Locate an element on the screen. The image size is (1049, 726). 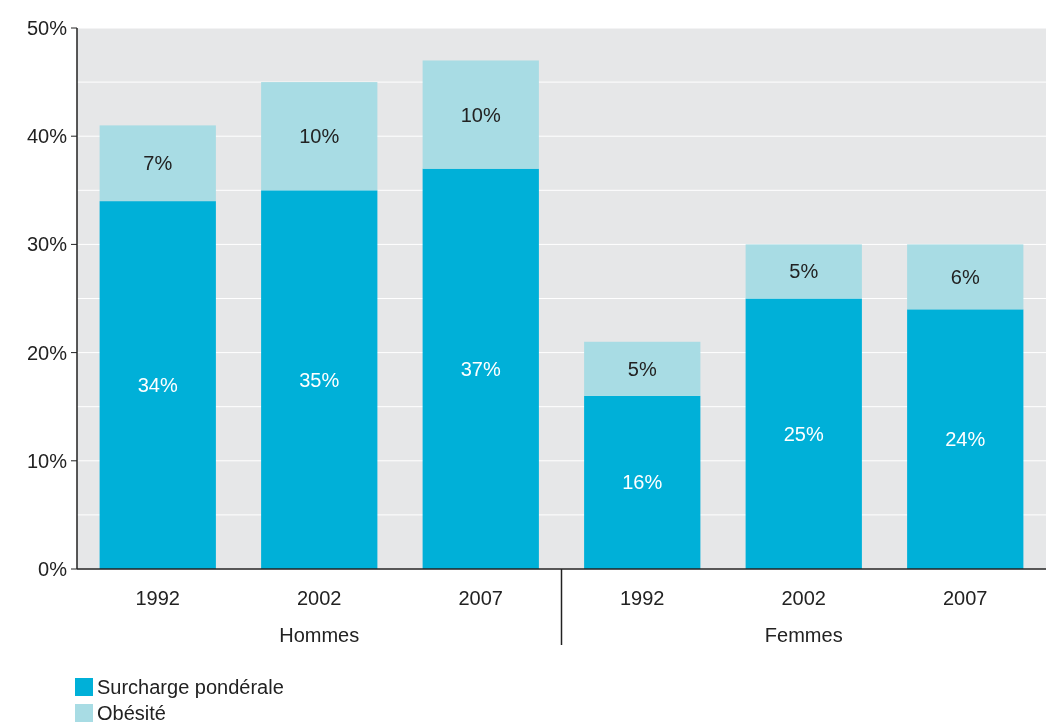
data-label: 7% is located at coordinates (158, 163).